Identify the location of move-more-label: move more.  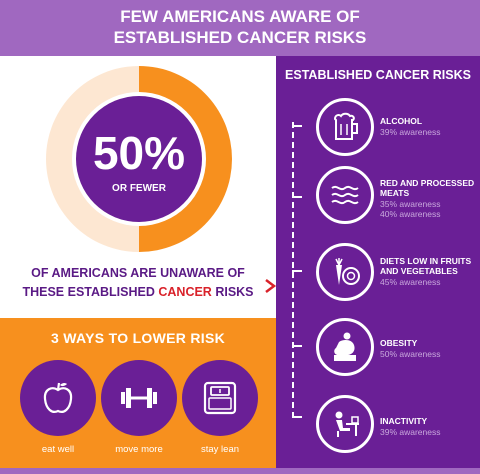
(139, 449).